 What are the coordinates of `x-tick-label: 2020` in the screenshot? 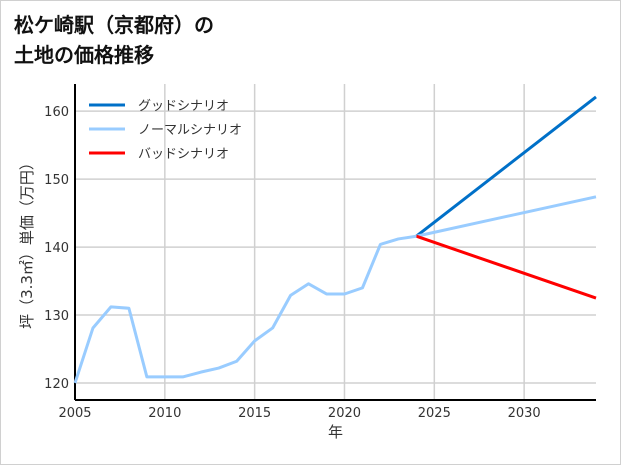 It's located at (344, 413).